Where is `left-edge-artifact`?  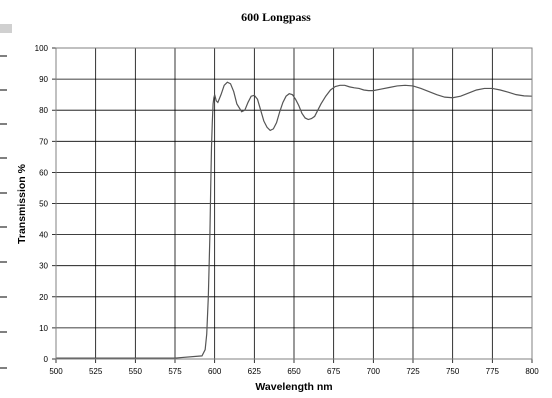
left-edge-artifact is located at coordinates (6, 28).